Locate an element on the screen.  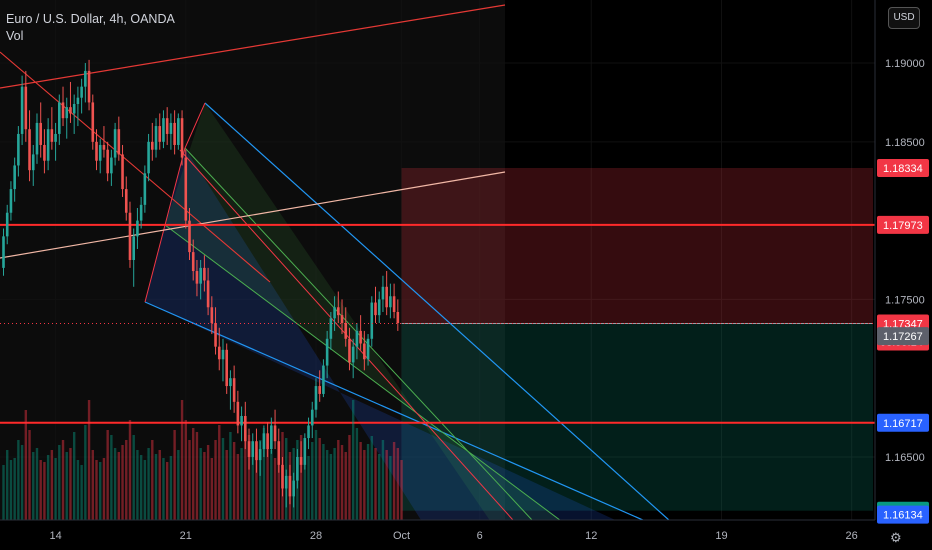
time-tick-label: 28 is located at coordinates (316, 536).